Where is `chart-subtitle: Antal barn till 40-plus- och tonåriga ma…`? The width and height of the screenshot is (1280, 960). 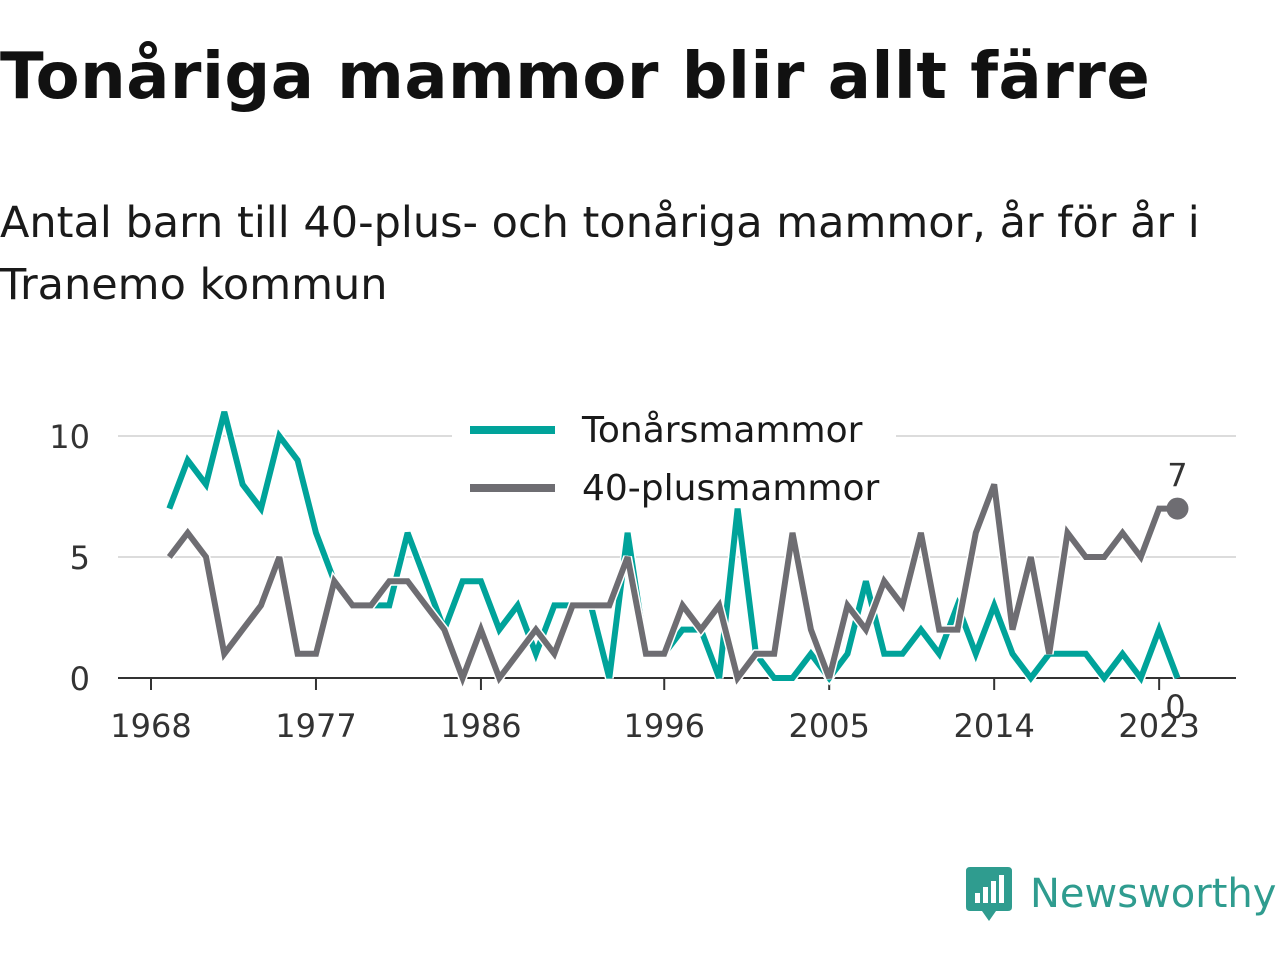 chart-subtitle: Antal barn till 40-plus- och tonåriga ma… is located at coordinates (600, 254).